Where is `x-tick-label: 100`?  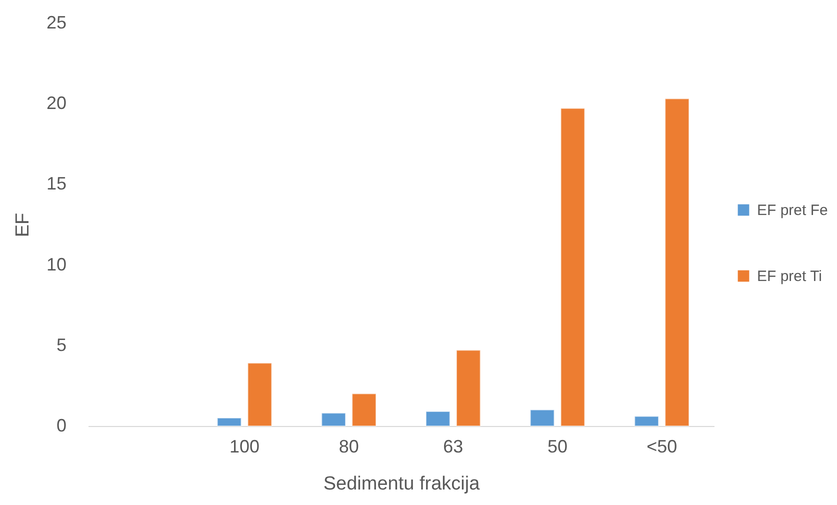 x-tick-label: 100 is located at coordinates (244, 446).